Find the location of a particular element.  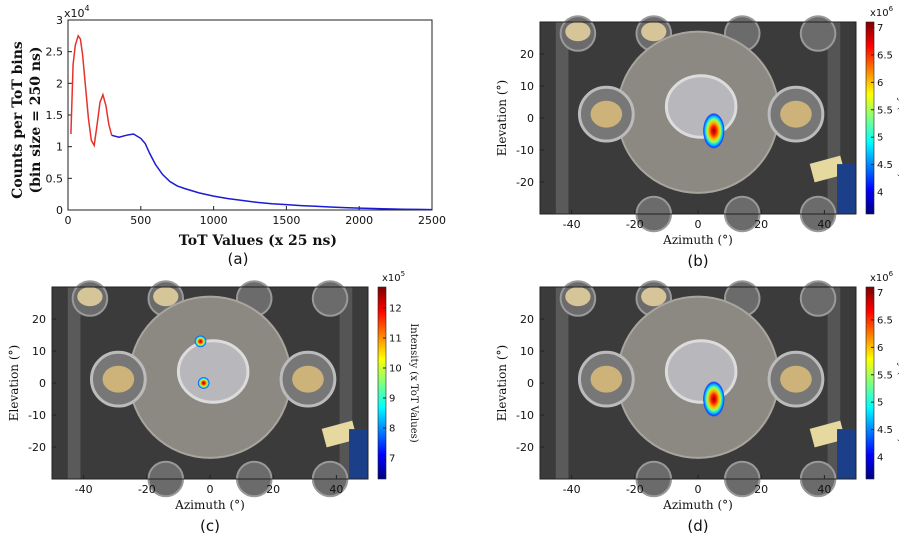

panel-b-ytick-label: 10 is located at coordinates (527, 86).